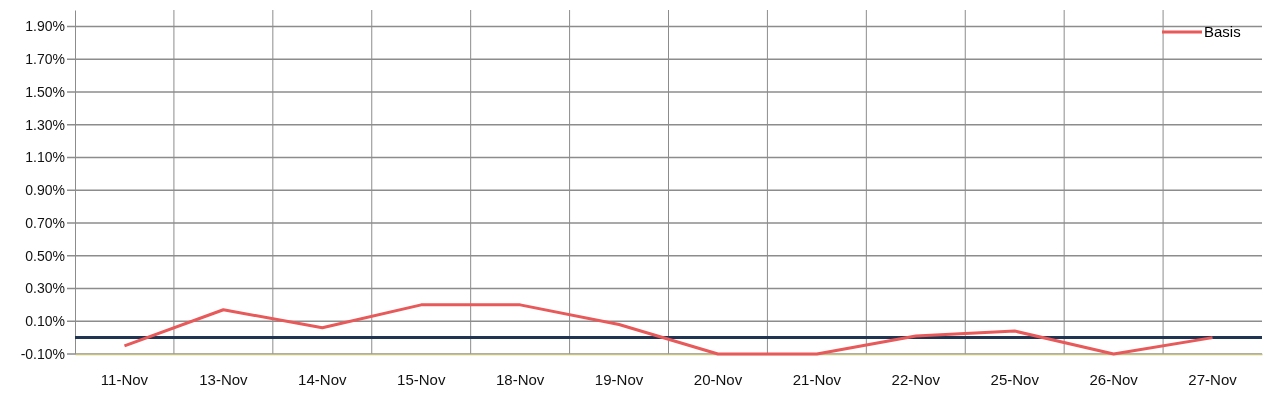 This screenshot has height=405, width=1265. Describe the element at coordinates (45, 190) in the screenshot. I see `y-tick-label: 0.90%` at that location.